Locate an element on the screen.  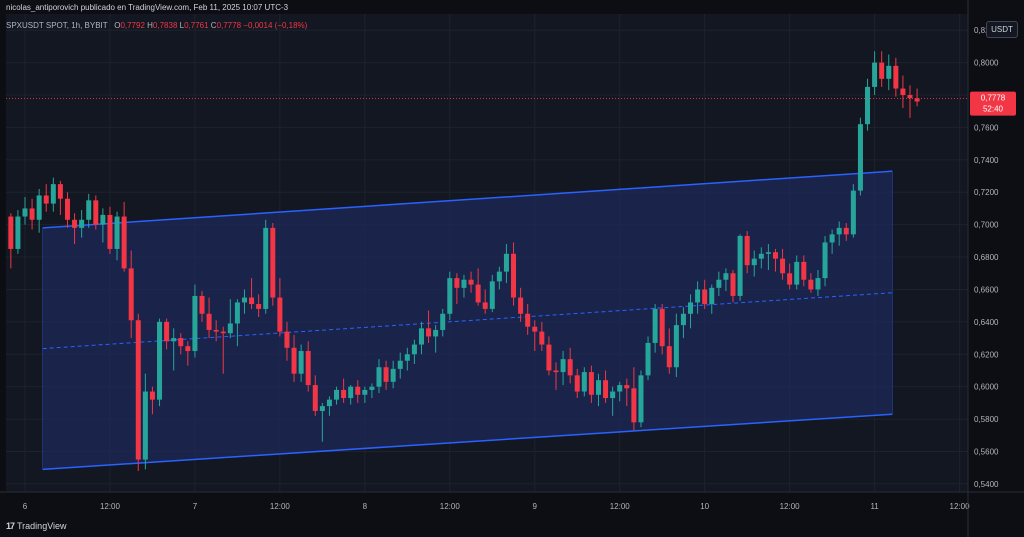
channel-lower-line is located at coordinates (467, 442).